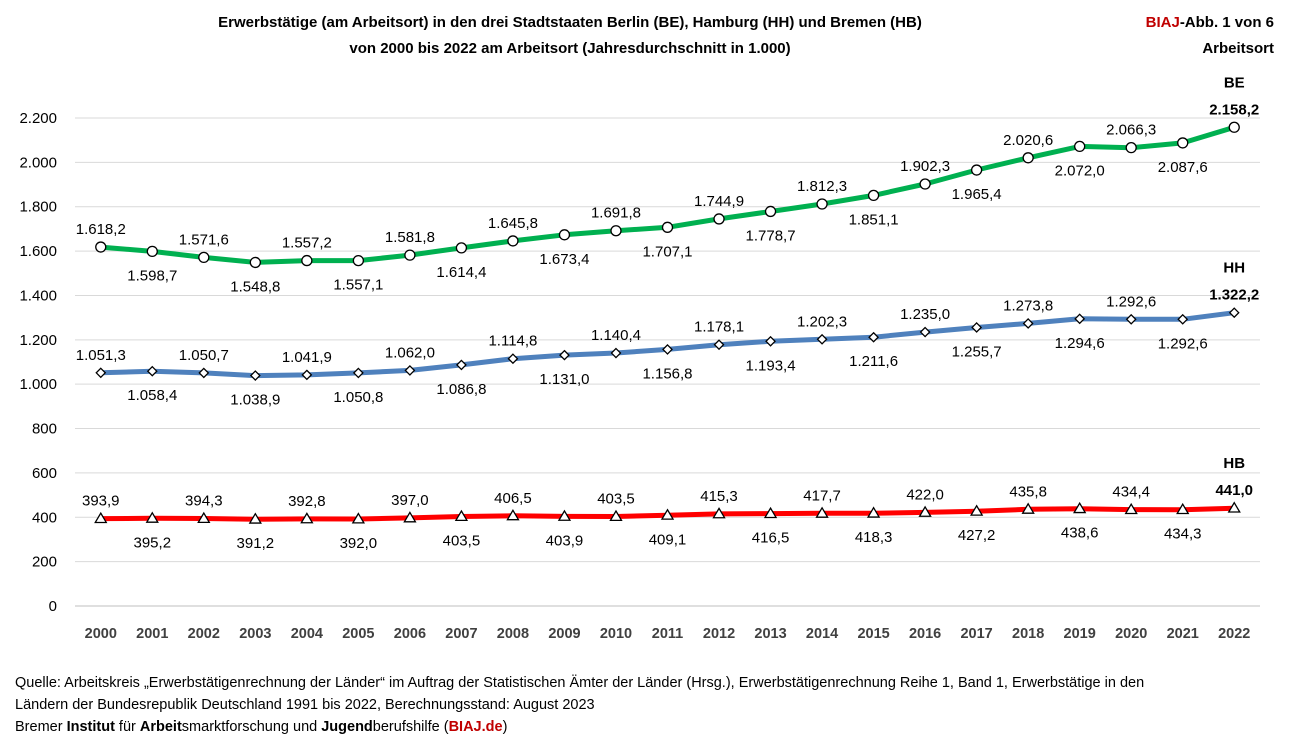 This screenshot has height=747, width=1289. Describe the element at coordinates (822, 321) in the screenshot. I see `data-label-hh: 1.202,3` at that location.